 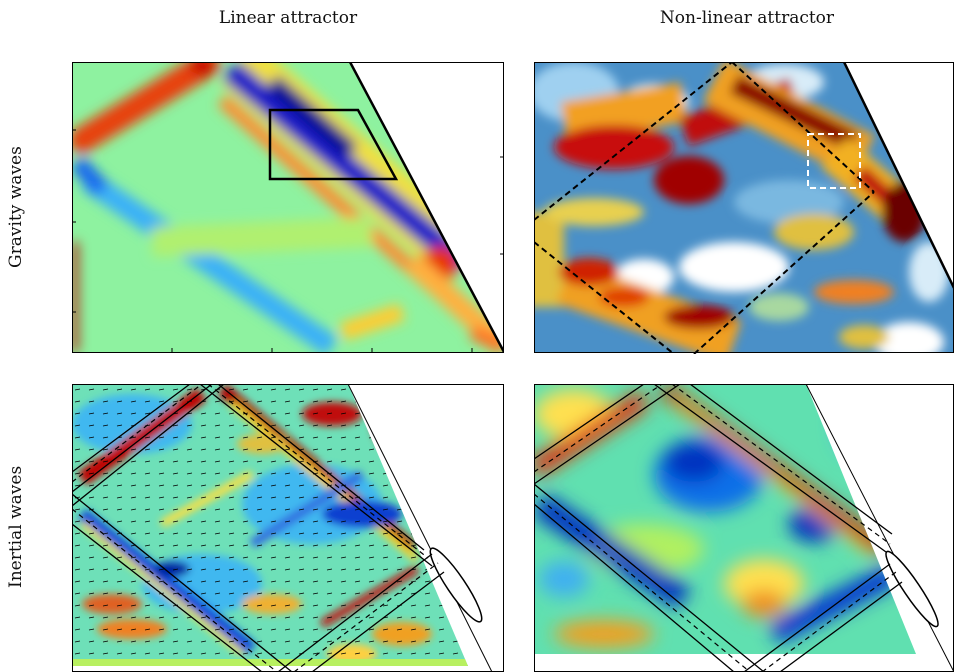 I want to click on column-title-nonlinear: Non-linear attractor, so click(x=747, y=18).